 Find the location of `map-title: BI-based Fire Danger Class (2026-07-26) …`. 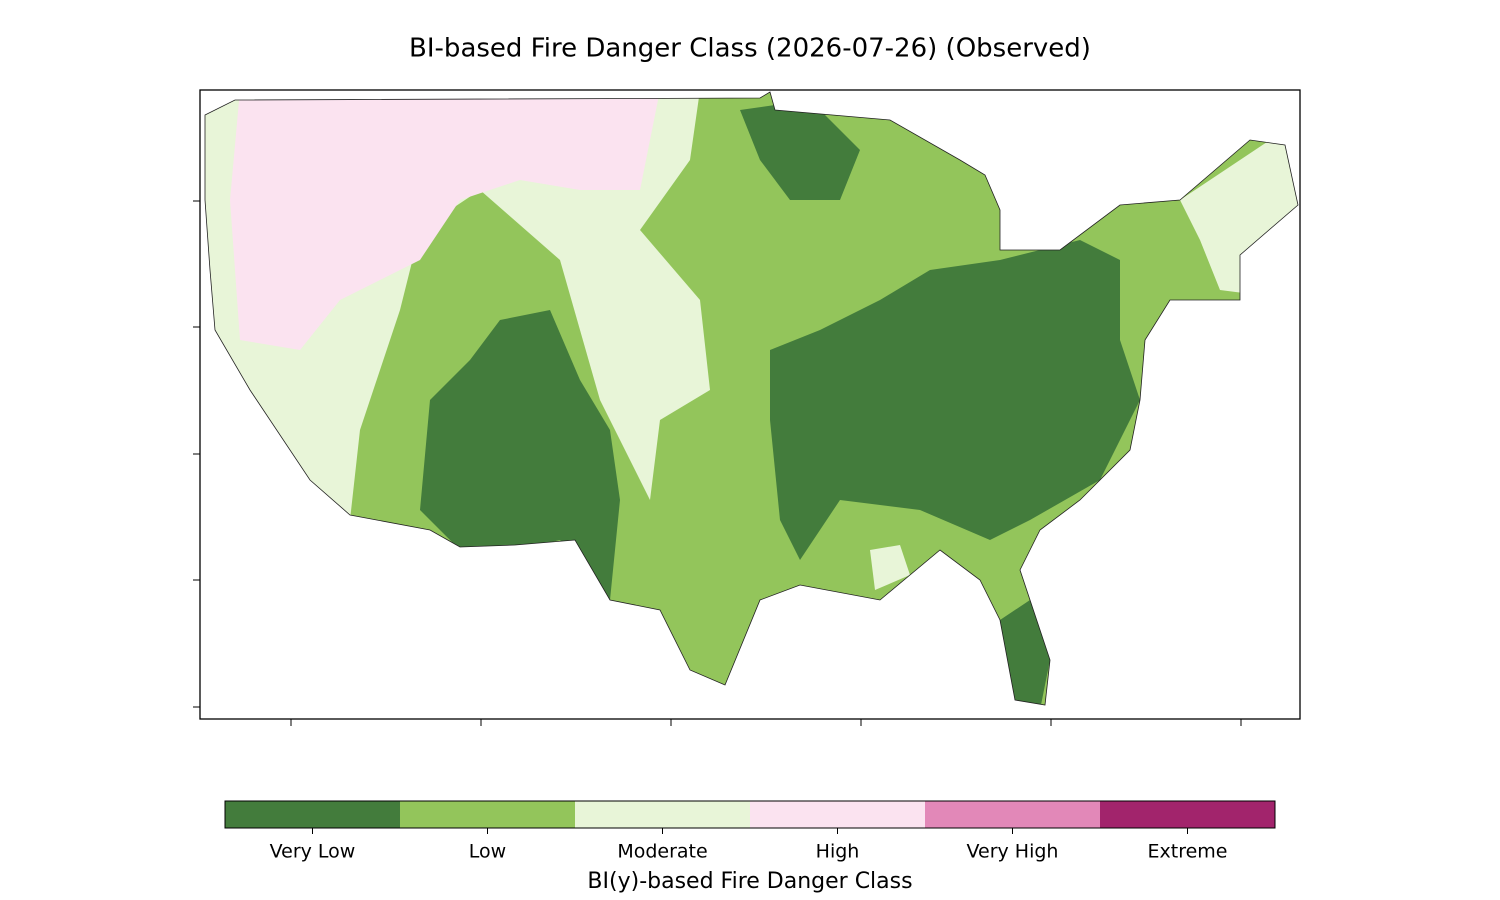

map-title: BI-based Fire Danger Class (2026-07-26) … is located at coordinates (750, 49).